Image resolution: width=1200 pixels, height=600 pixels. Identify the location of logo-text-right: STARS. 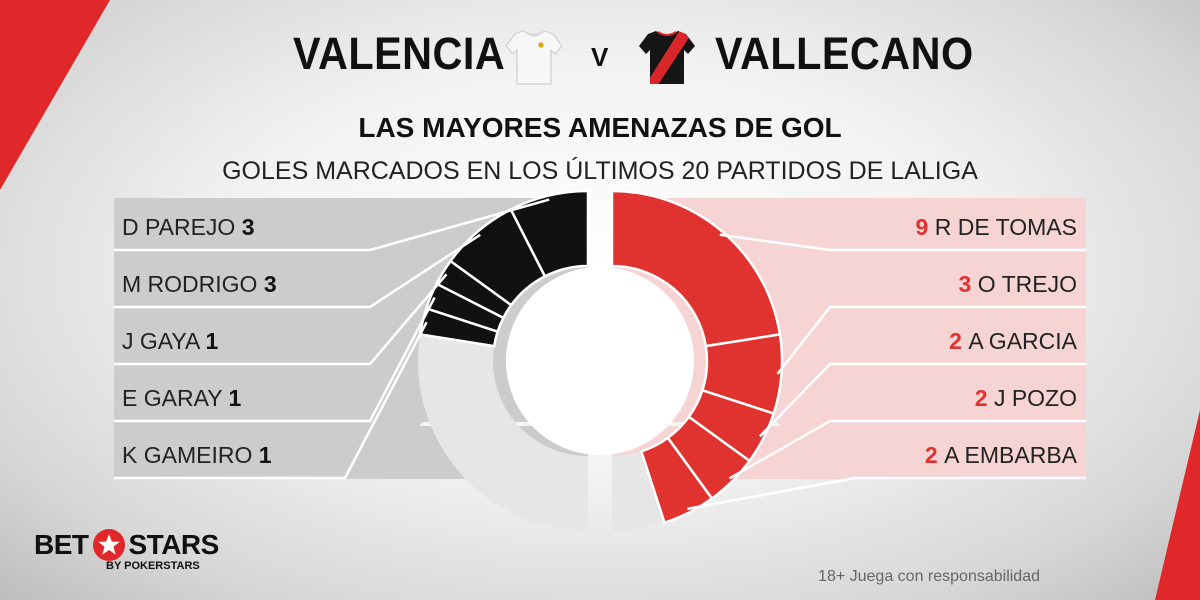
(174, 544).